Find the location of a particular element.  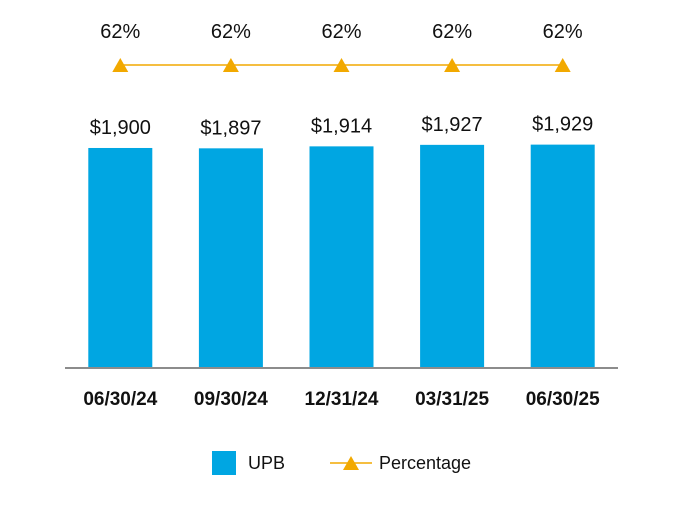

category-label: 03/31/25 is located at coordinates (452, 399).